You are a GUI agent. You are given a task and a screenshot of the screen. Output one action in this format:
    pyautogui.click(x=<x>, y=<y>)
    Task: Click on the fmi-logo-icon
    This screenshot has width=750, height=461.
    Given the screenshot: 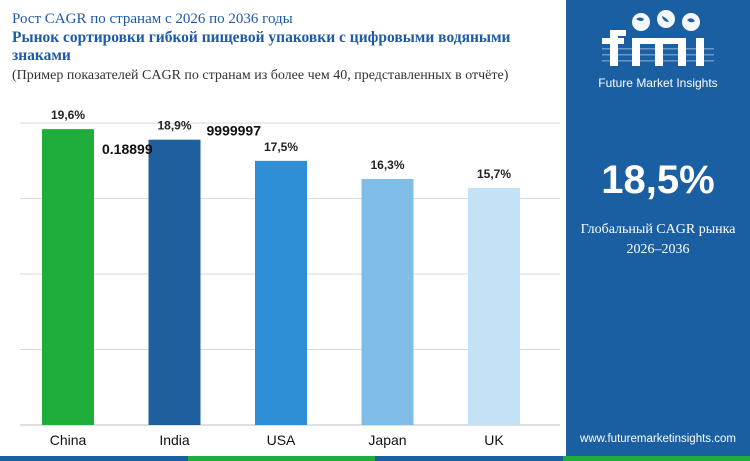 What is the action you would take?
    pyautogui.click(x=658, y=38)
    